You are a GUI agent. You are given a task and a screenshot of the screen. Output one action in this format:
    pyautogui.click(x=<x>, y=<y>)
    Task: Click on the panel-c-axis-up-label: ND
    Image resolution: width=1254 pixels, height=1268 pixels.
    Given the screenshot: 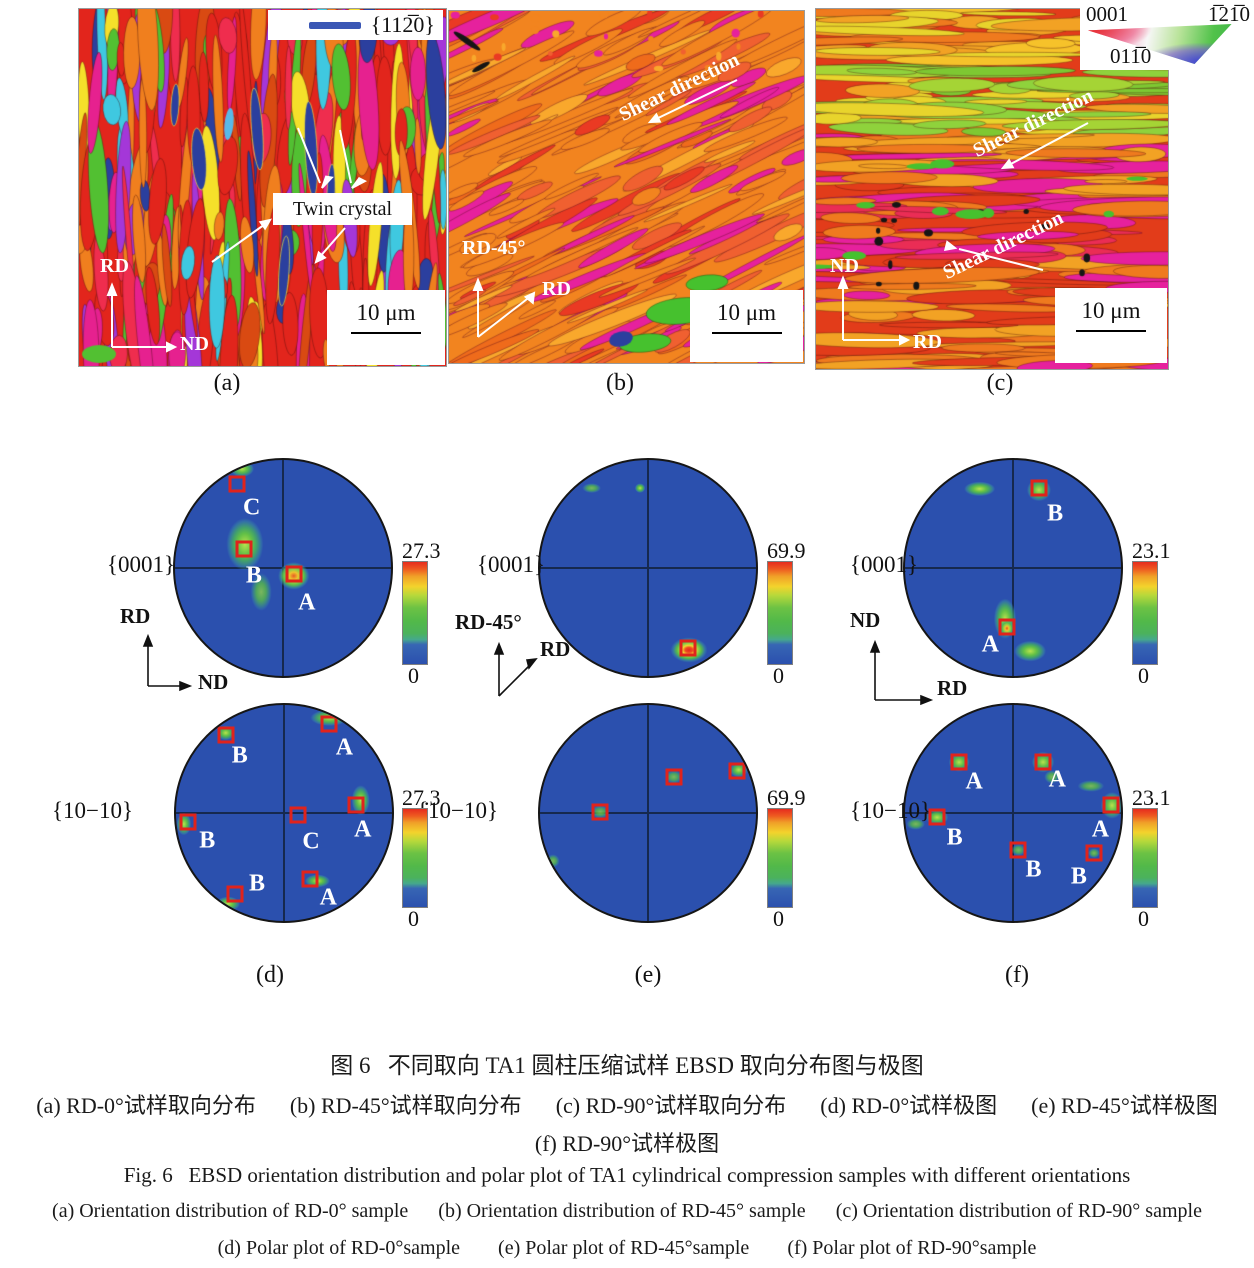 What is the action you would take?
    pyautogui.click(x=844, y=266)
    